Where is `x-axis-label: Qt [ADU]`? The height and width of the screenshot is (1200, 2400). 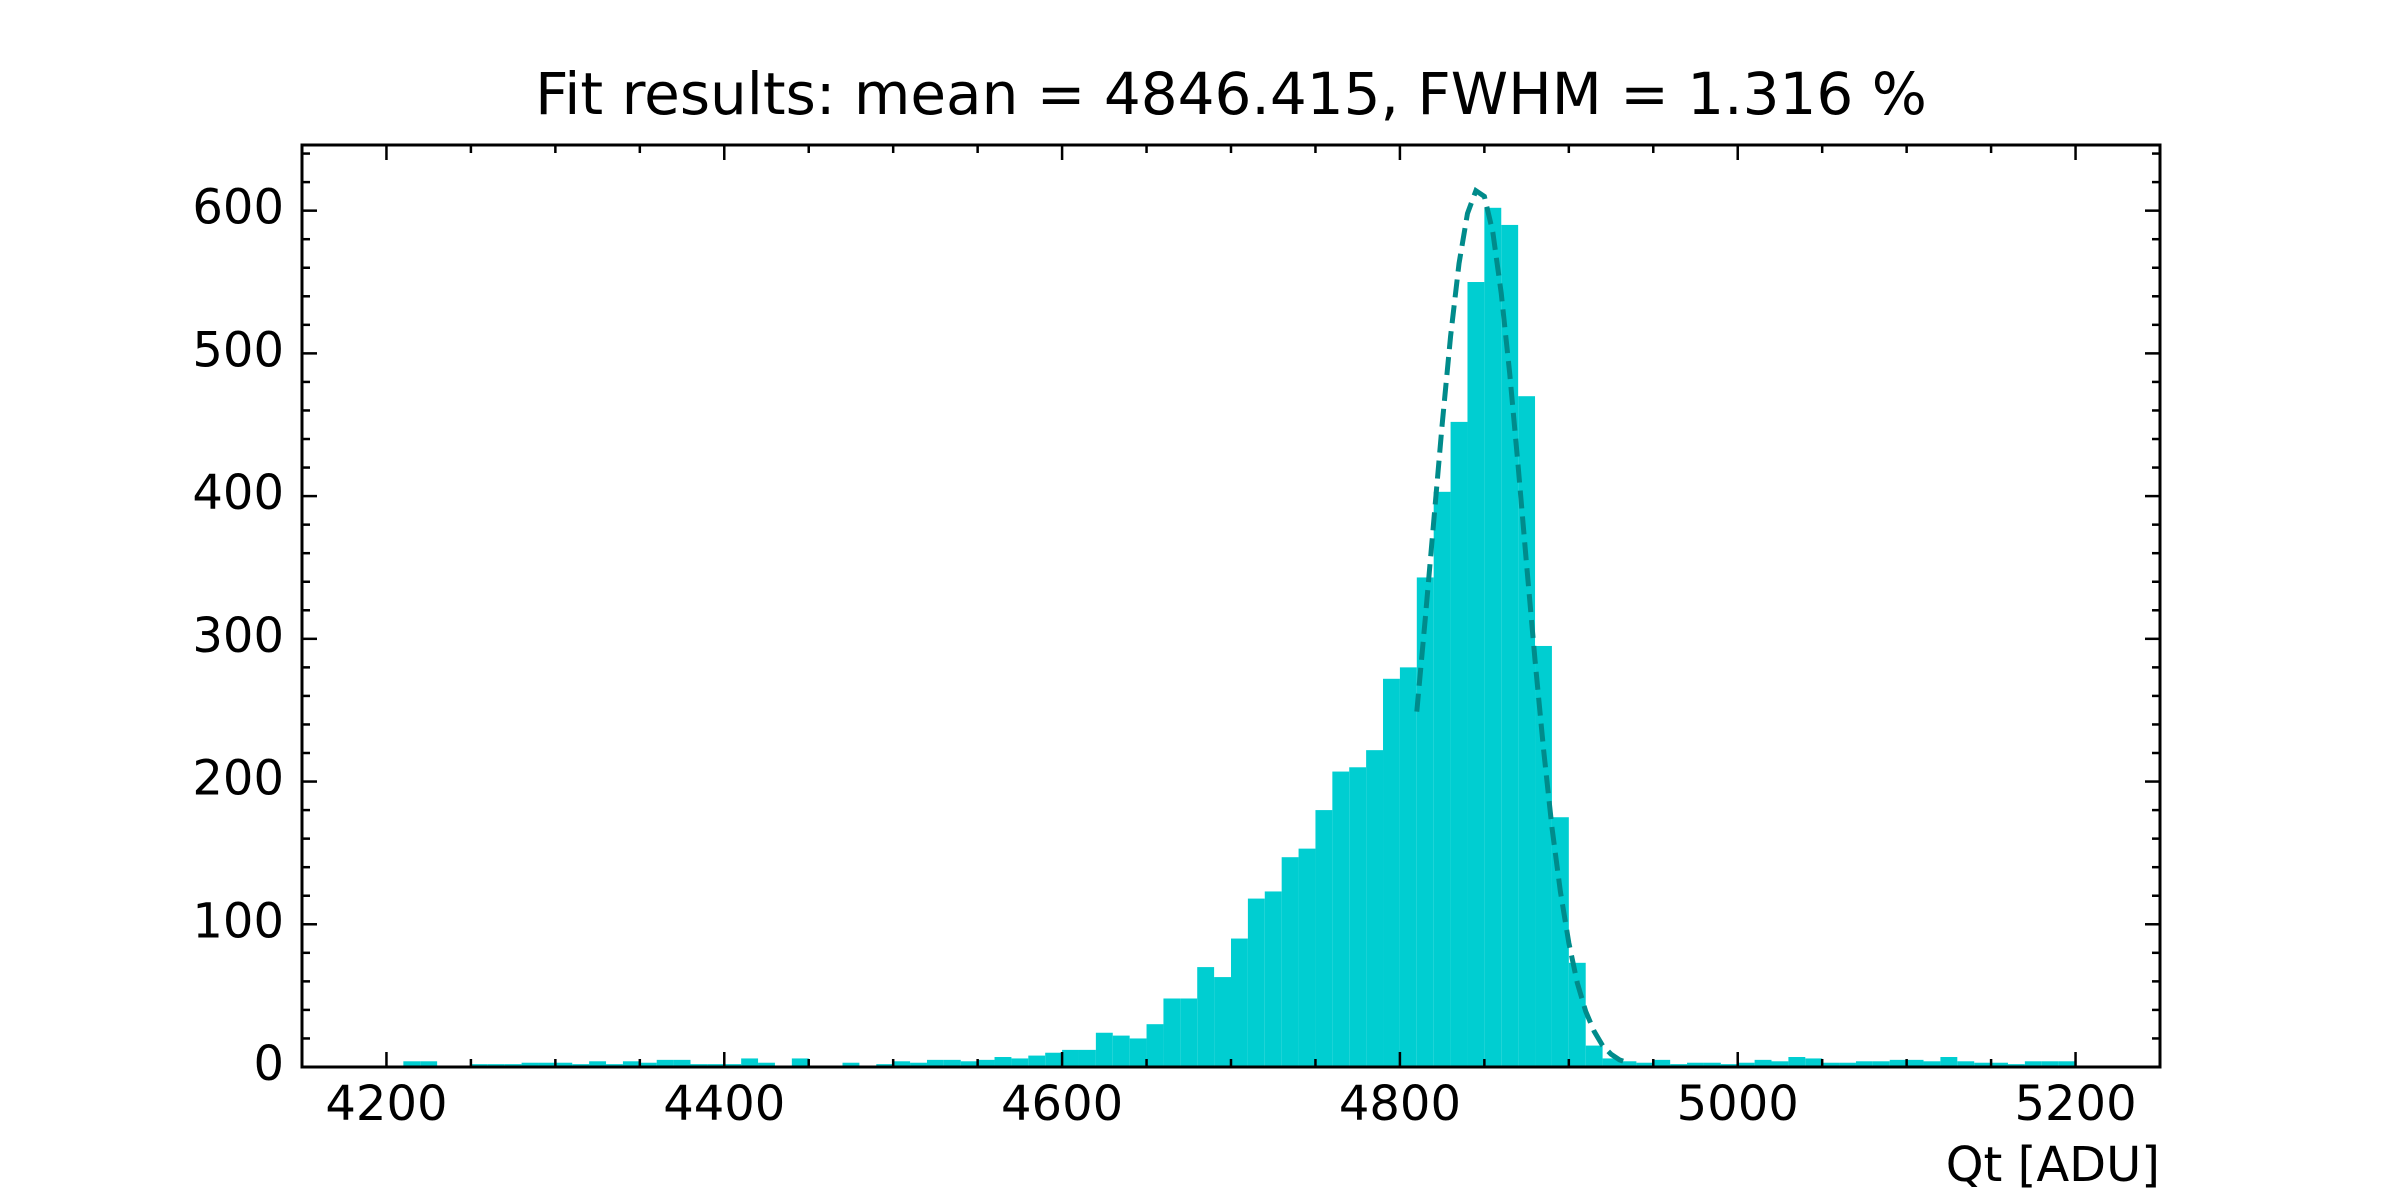
x-axis-label: Qt [ADU] is located at coordinates (2053, 1165).